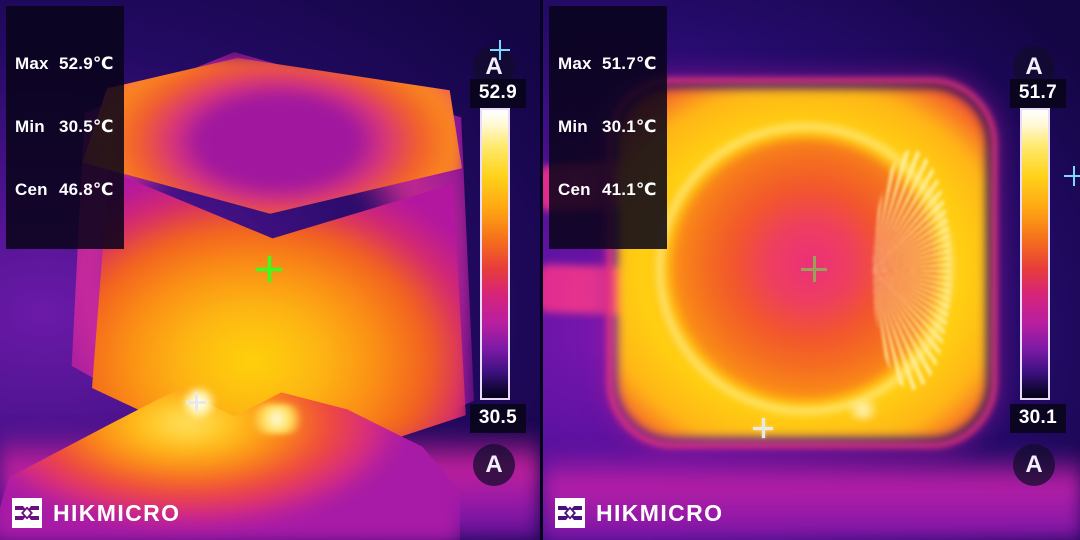 This screenshot has height=540, width=1080. Describe the element at coordinates (629, 189) in the screenshot. I see `readout-cen-value: 41.1℃` at that location.